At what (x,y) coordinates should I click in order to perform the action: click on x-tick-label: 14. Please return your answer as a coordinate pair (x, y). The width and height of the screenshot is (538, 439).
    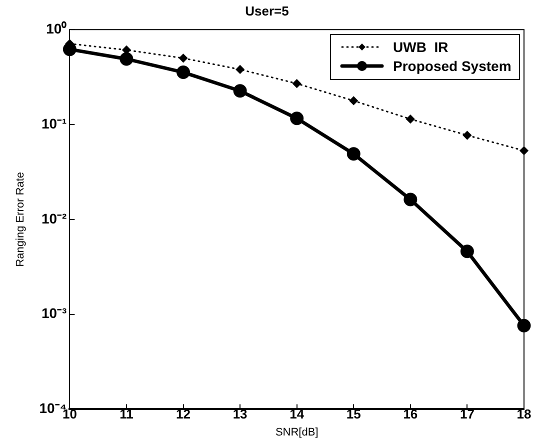
    Looking at the image, I should click on (297, 414).